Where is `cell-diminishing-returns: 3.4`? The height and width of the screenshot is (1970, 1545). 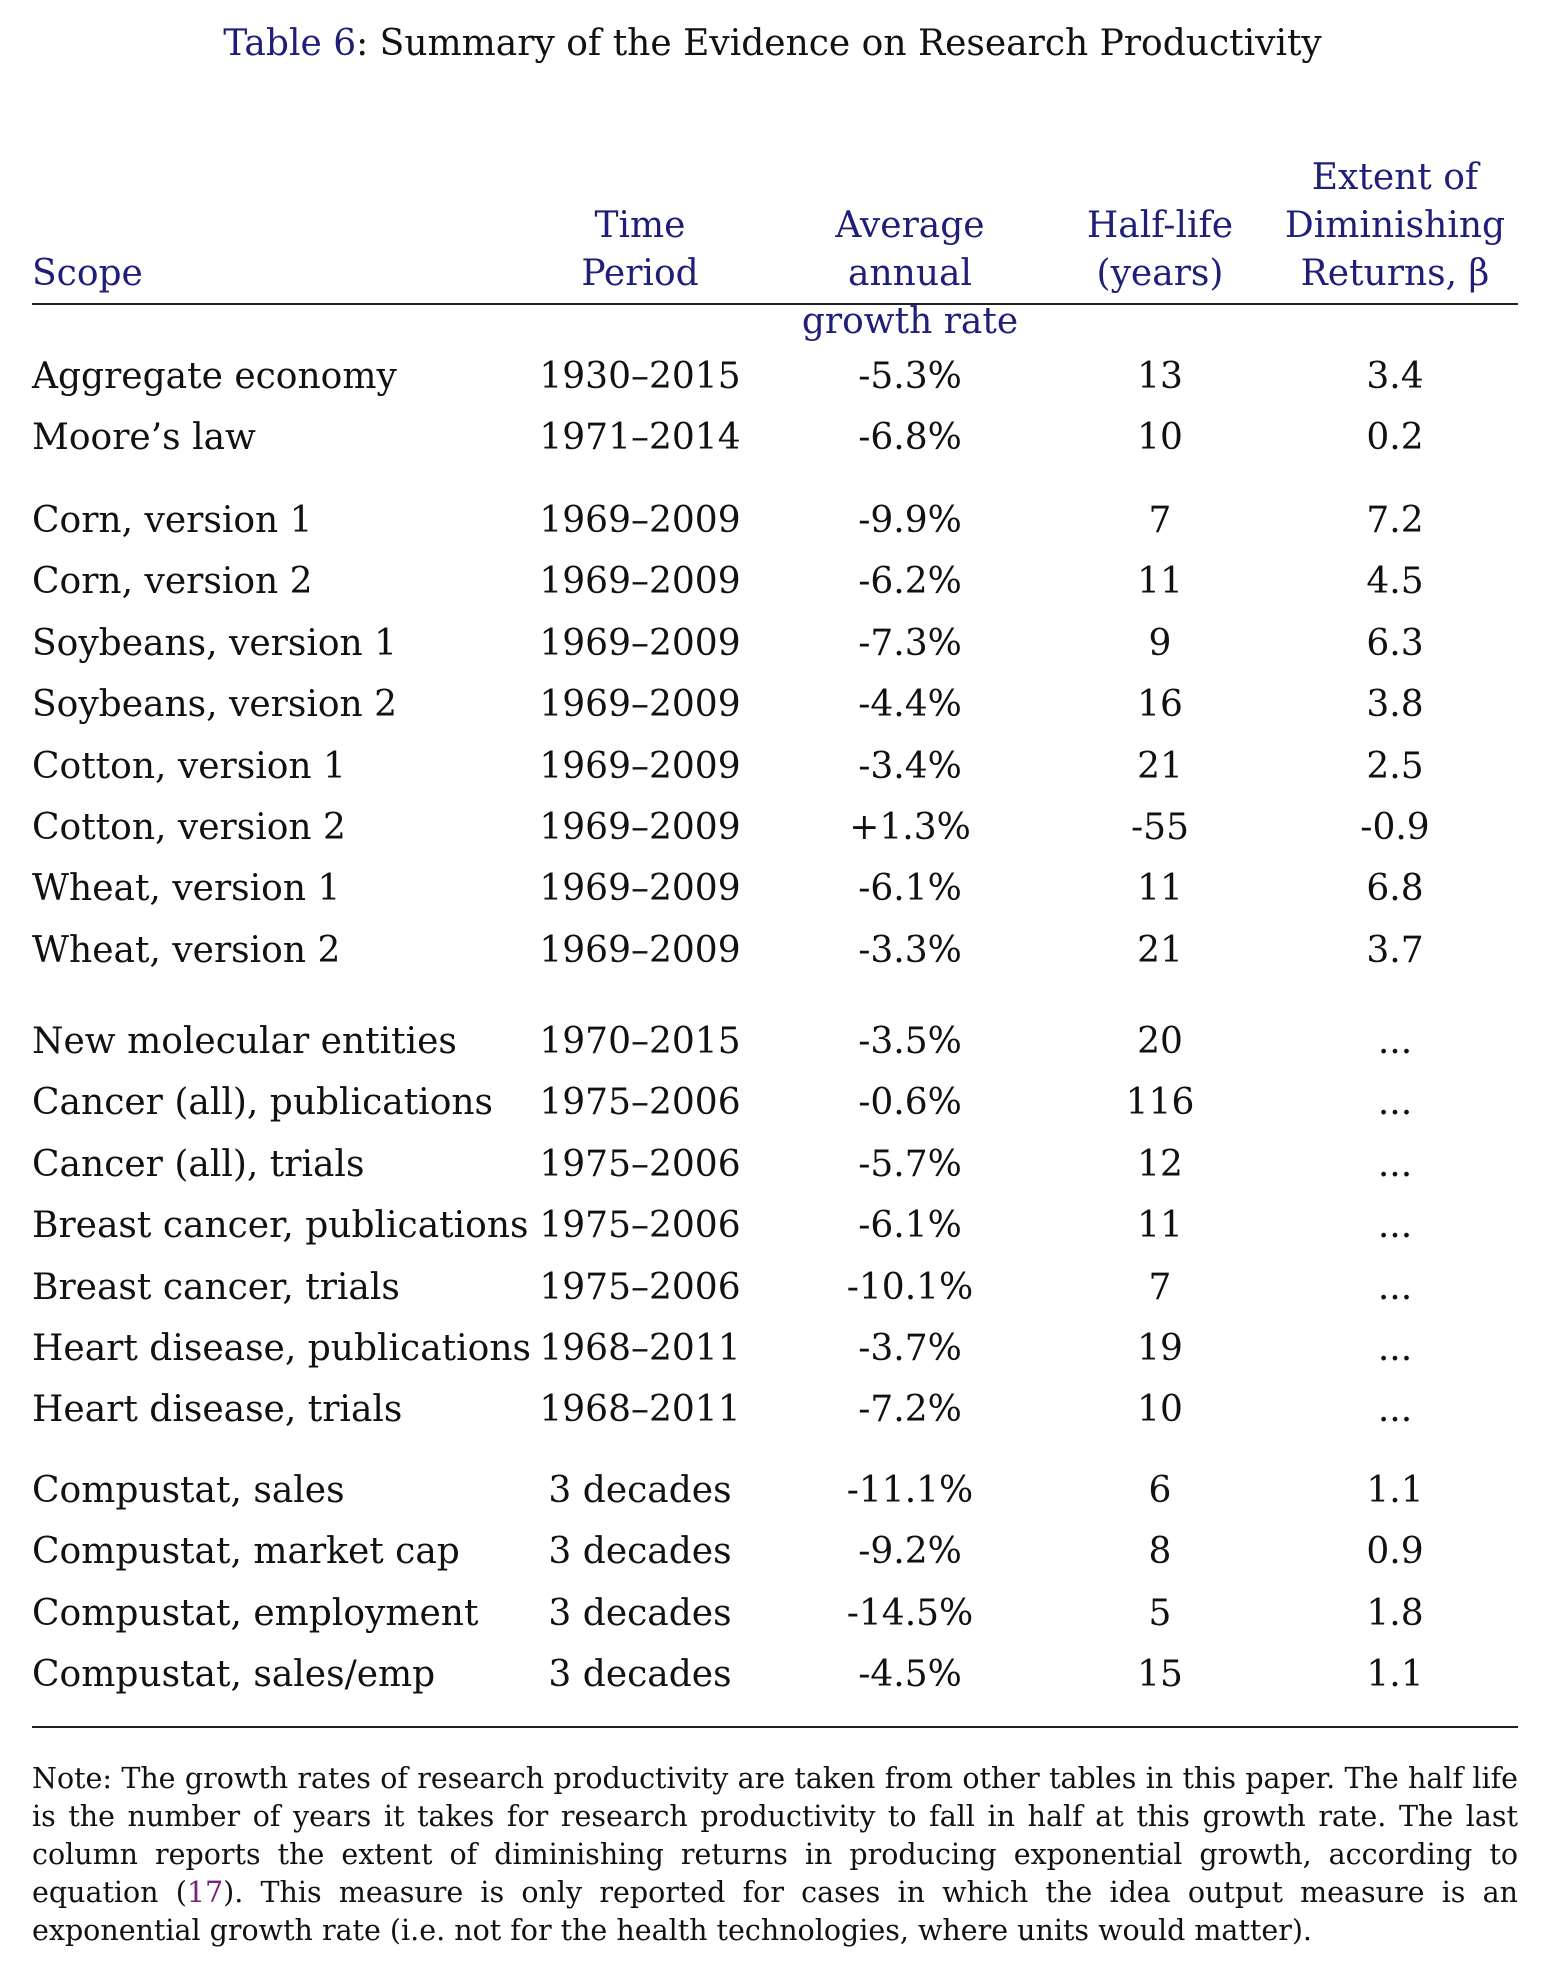 cell-diminishing-returns: 3.4 is located at coordinates (1395, 376).